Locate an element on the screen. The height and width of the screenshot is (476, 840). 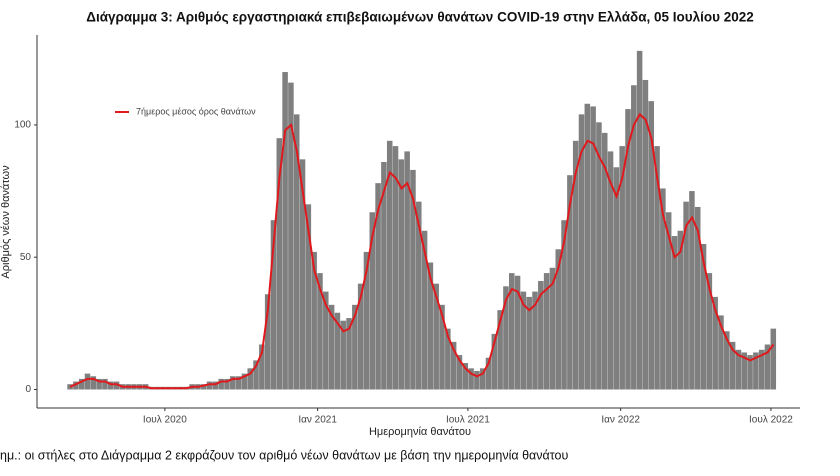
y-tick-label: 0 is located at coordinates (28, 389).